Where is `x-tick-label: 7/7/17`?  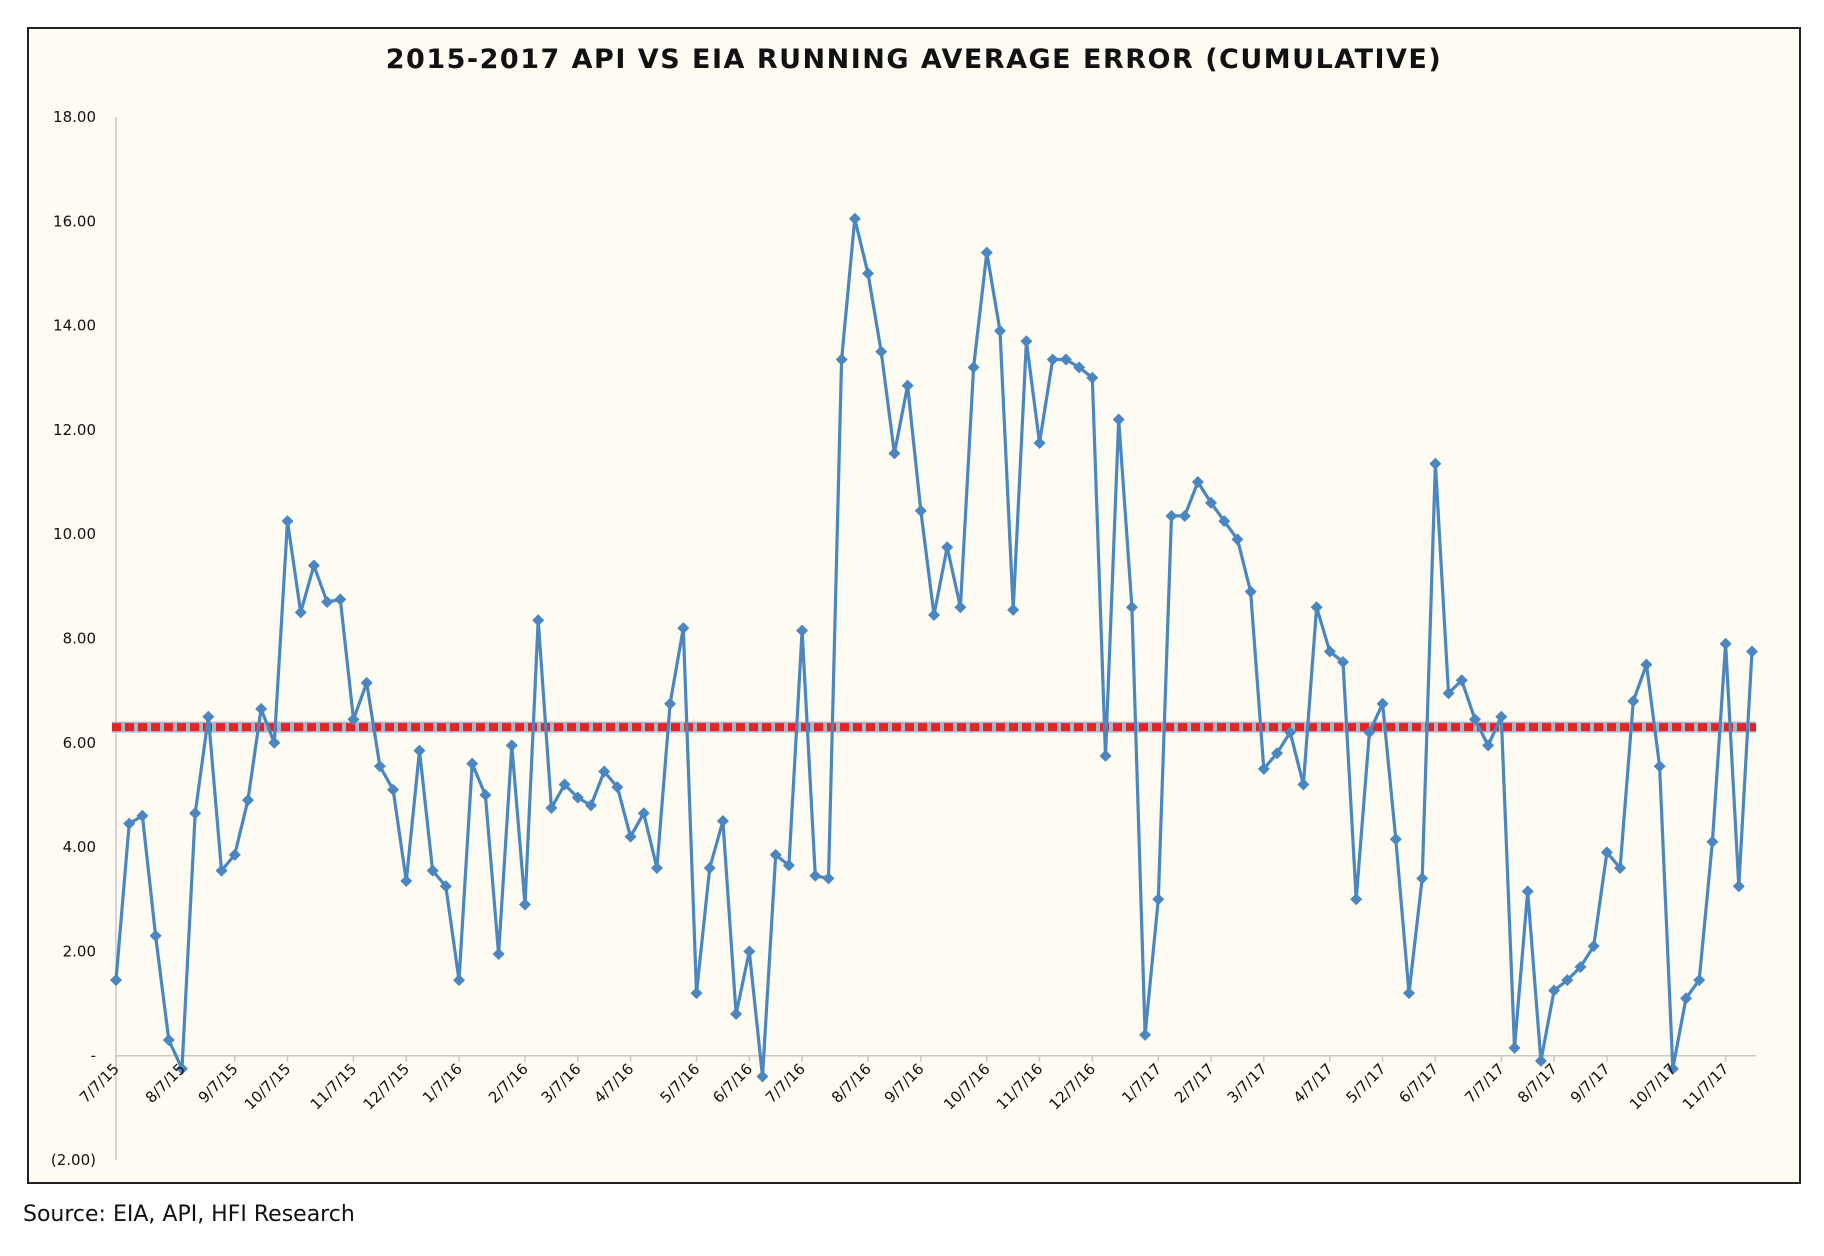 x-tick-label: 7/7/17 is located at coordinates (1484, 1083).